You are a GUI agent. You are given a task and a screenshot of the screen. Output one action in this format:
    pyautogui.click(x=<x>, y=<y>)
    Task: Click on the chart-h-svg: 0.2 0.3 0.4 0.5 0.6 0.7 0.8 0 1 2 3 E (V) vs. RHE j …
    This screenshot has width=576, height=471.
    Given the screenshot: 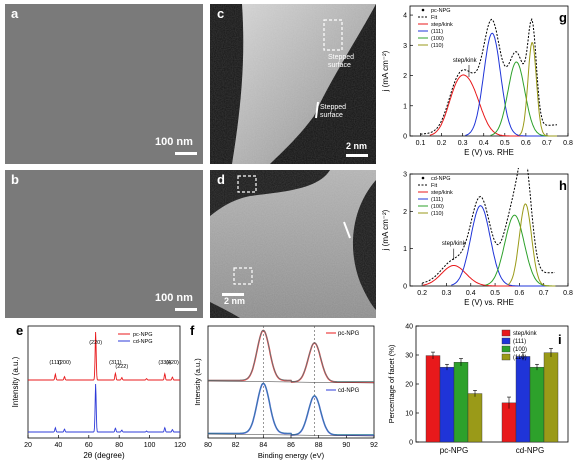 What is the action you would take?
    pyautogui.click(x=477, y=237)
    